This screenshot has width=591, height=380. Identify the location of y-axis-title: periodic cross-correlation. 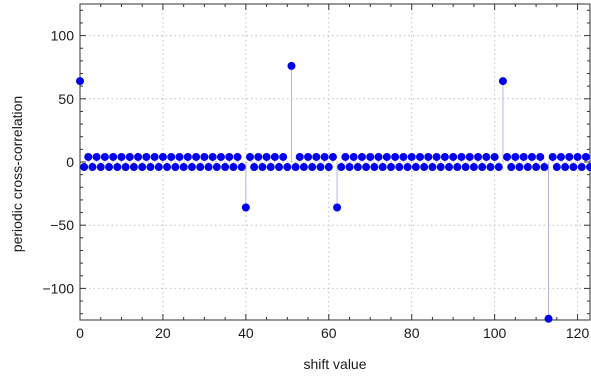
(17, 174).